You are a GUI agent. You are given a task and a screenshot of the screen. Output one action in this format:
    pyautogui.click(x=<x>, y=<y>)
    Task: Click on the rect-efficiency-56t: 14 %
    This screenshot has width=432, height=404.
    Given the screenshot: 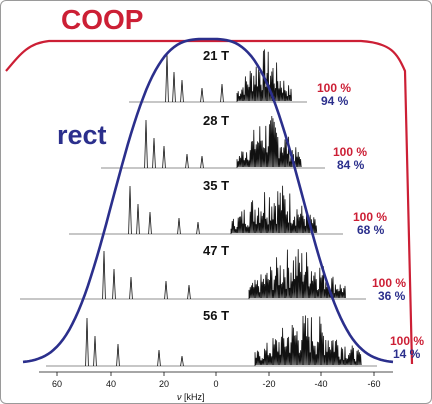 What is the action you would take?
    pyautogui.click(x=407, y=354)
    